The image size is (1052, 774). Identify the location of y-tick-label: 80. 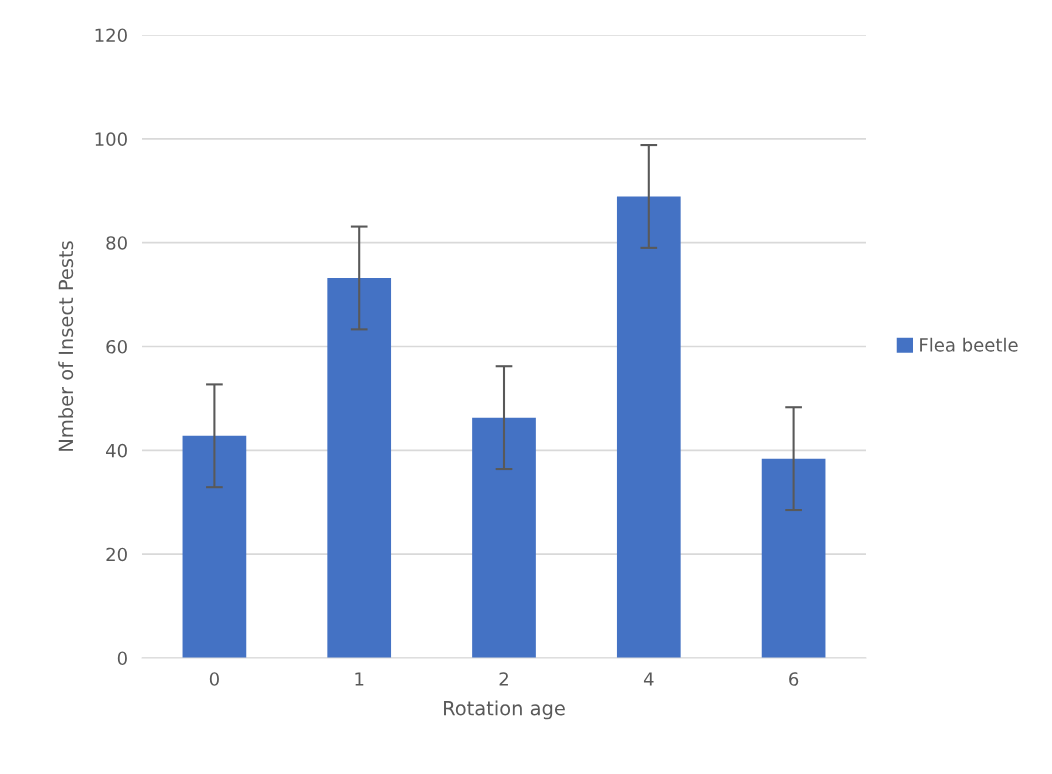
(116, 243).